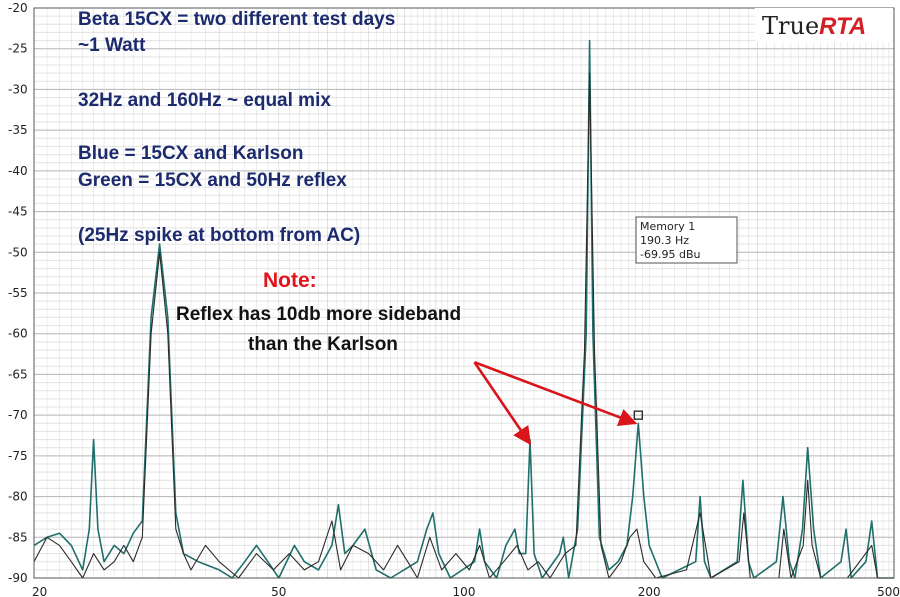  What do you see at coordinates (112, 45) in the screenshot?
I see `annotation-line-2: ~1 Watt` at bounding box center [112, 45].